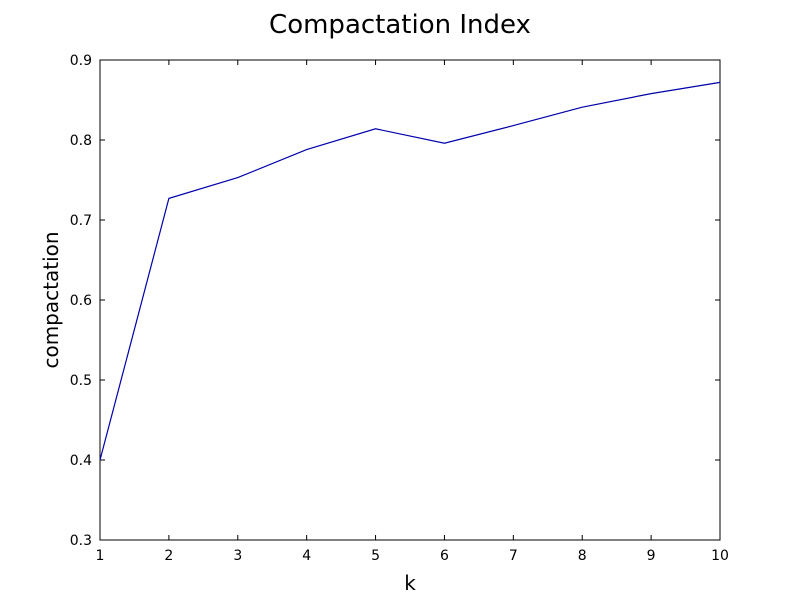 The height and width of the screenshot is (600, 800). What do you see at coordinates (720, 556) in the screenshot?
I see `x-tick-label: 10` at bounding box center [720, 556].